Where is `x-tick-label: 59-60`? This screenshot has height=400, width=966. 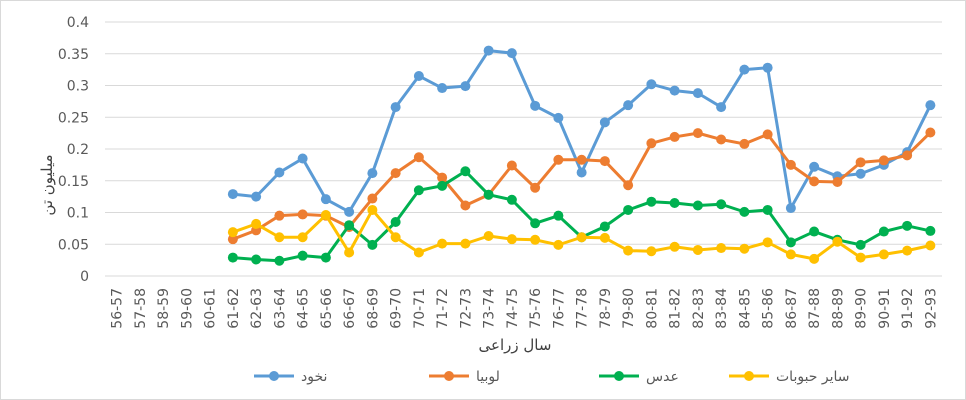
x-tick-label: 59-60 is located at coordinates (187, 308).